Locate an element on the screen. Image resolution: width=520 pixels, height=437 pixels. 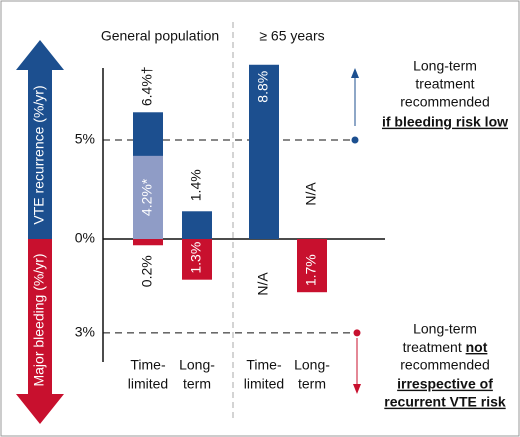
y-tick-label: 3% is located at coordinates (85, 332).